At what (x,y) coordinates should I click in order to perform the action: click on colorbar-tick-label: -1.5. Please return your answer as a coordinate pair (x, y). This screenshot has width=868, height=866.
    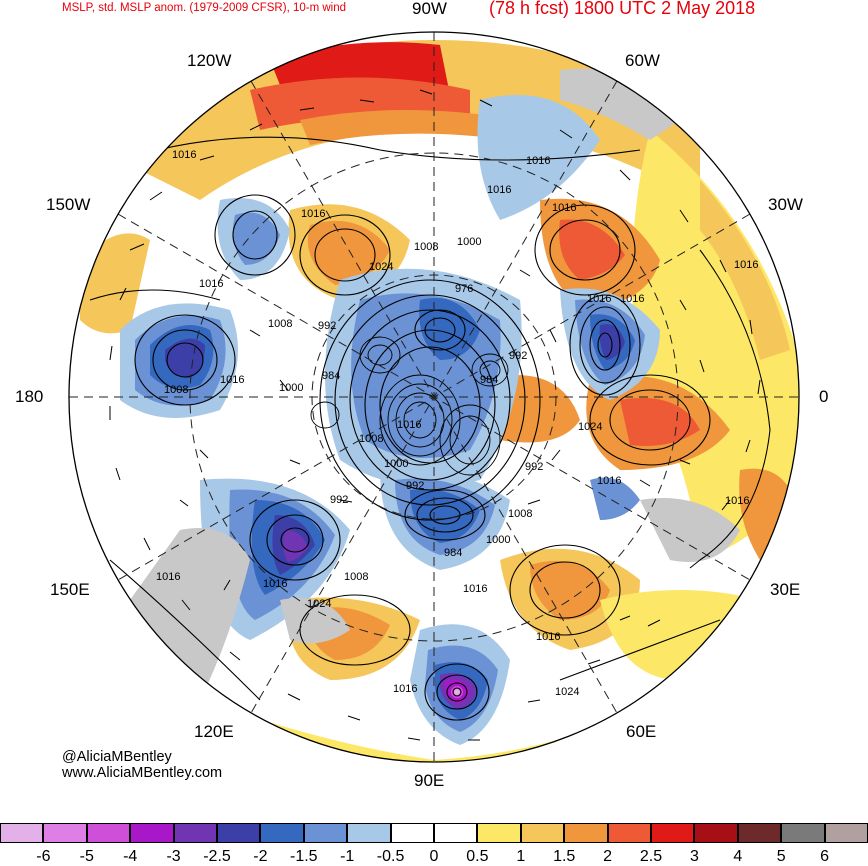
    Looking at the image, I should click on (304, 856).